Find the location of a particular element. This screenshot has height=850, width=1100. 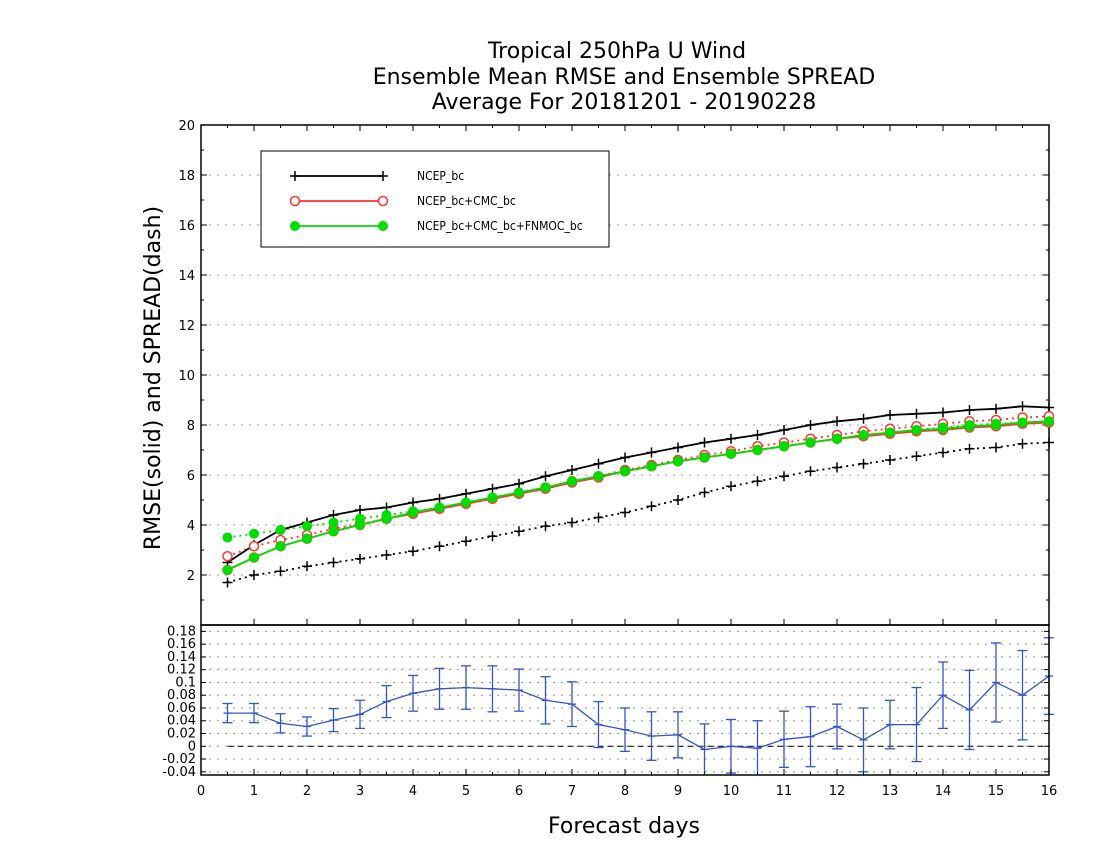

x-tick-label: 16 is located at coordinates (1049, 791).